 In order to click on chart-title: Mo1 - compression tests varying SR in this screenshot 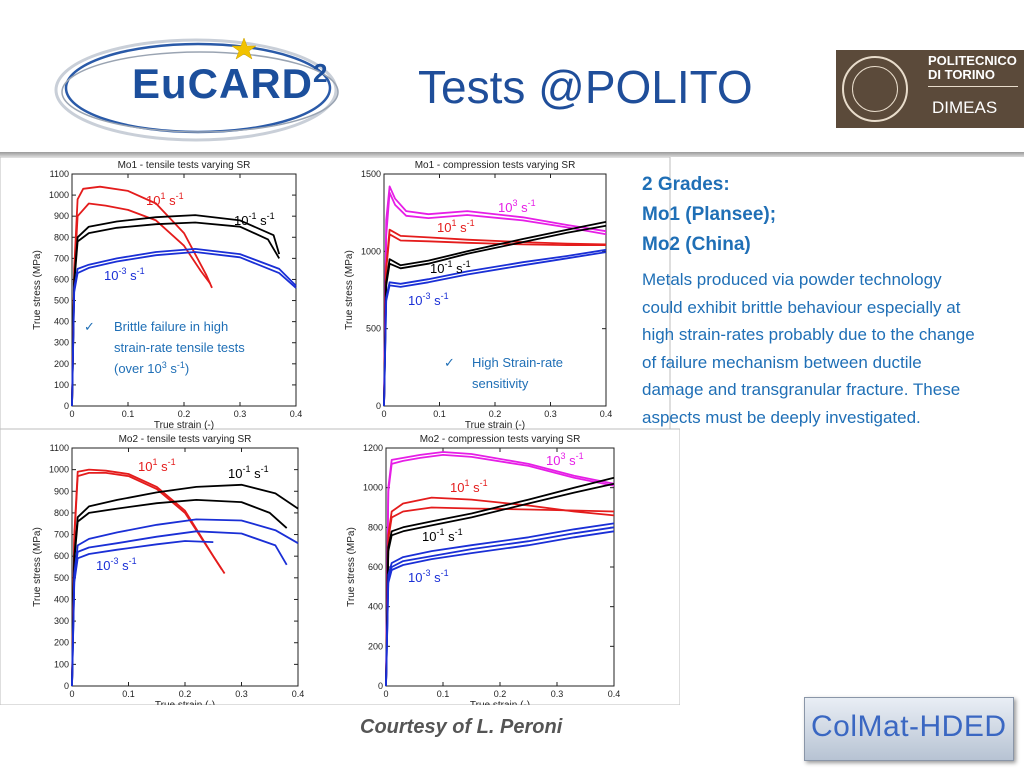, I will do `click(495, 165)`.